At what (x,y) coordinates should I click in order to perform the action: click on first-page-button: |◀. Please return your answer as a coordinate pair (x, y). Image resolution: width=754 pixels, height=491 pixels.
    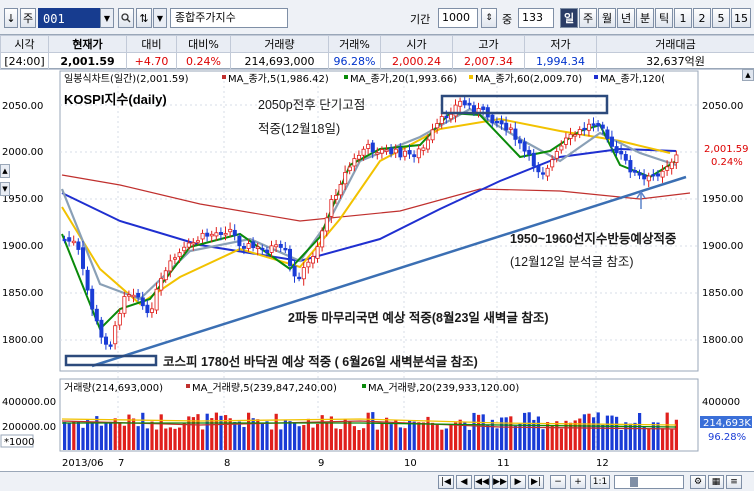
    Looking at the image, I should click on (446, 482).